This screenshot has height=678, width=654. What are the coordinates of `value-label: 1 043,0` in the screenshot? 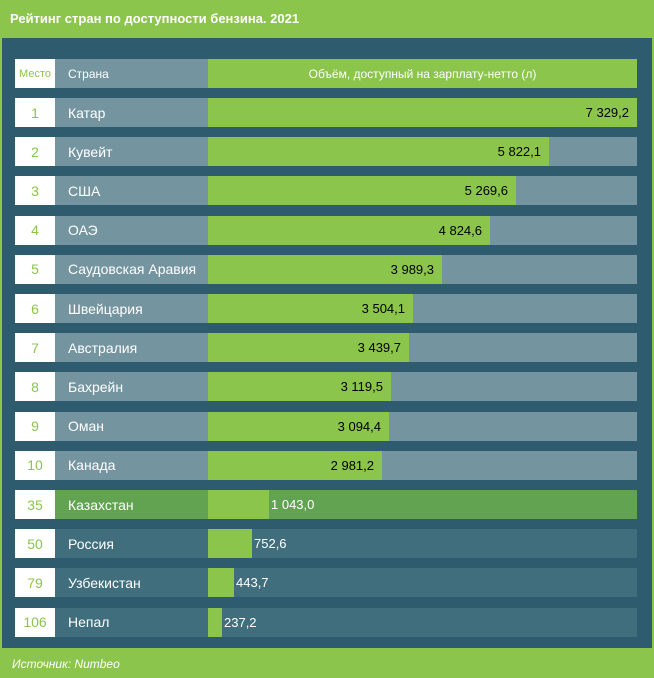 It's located at (293, 504).